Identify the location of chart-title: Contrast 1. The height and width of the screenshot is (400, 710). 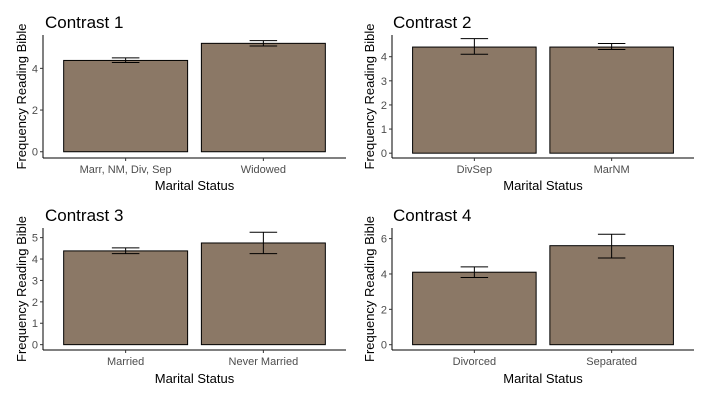
(84, 22).